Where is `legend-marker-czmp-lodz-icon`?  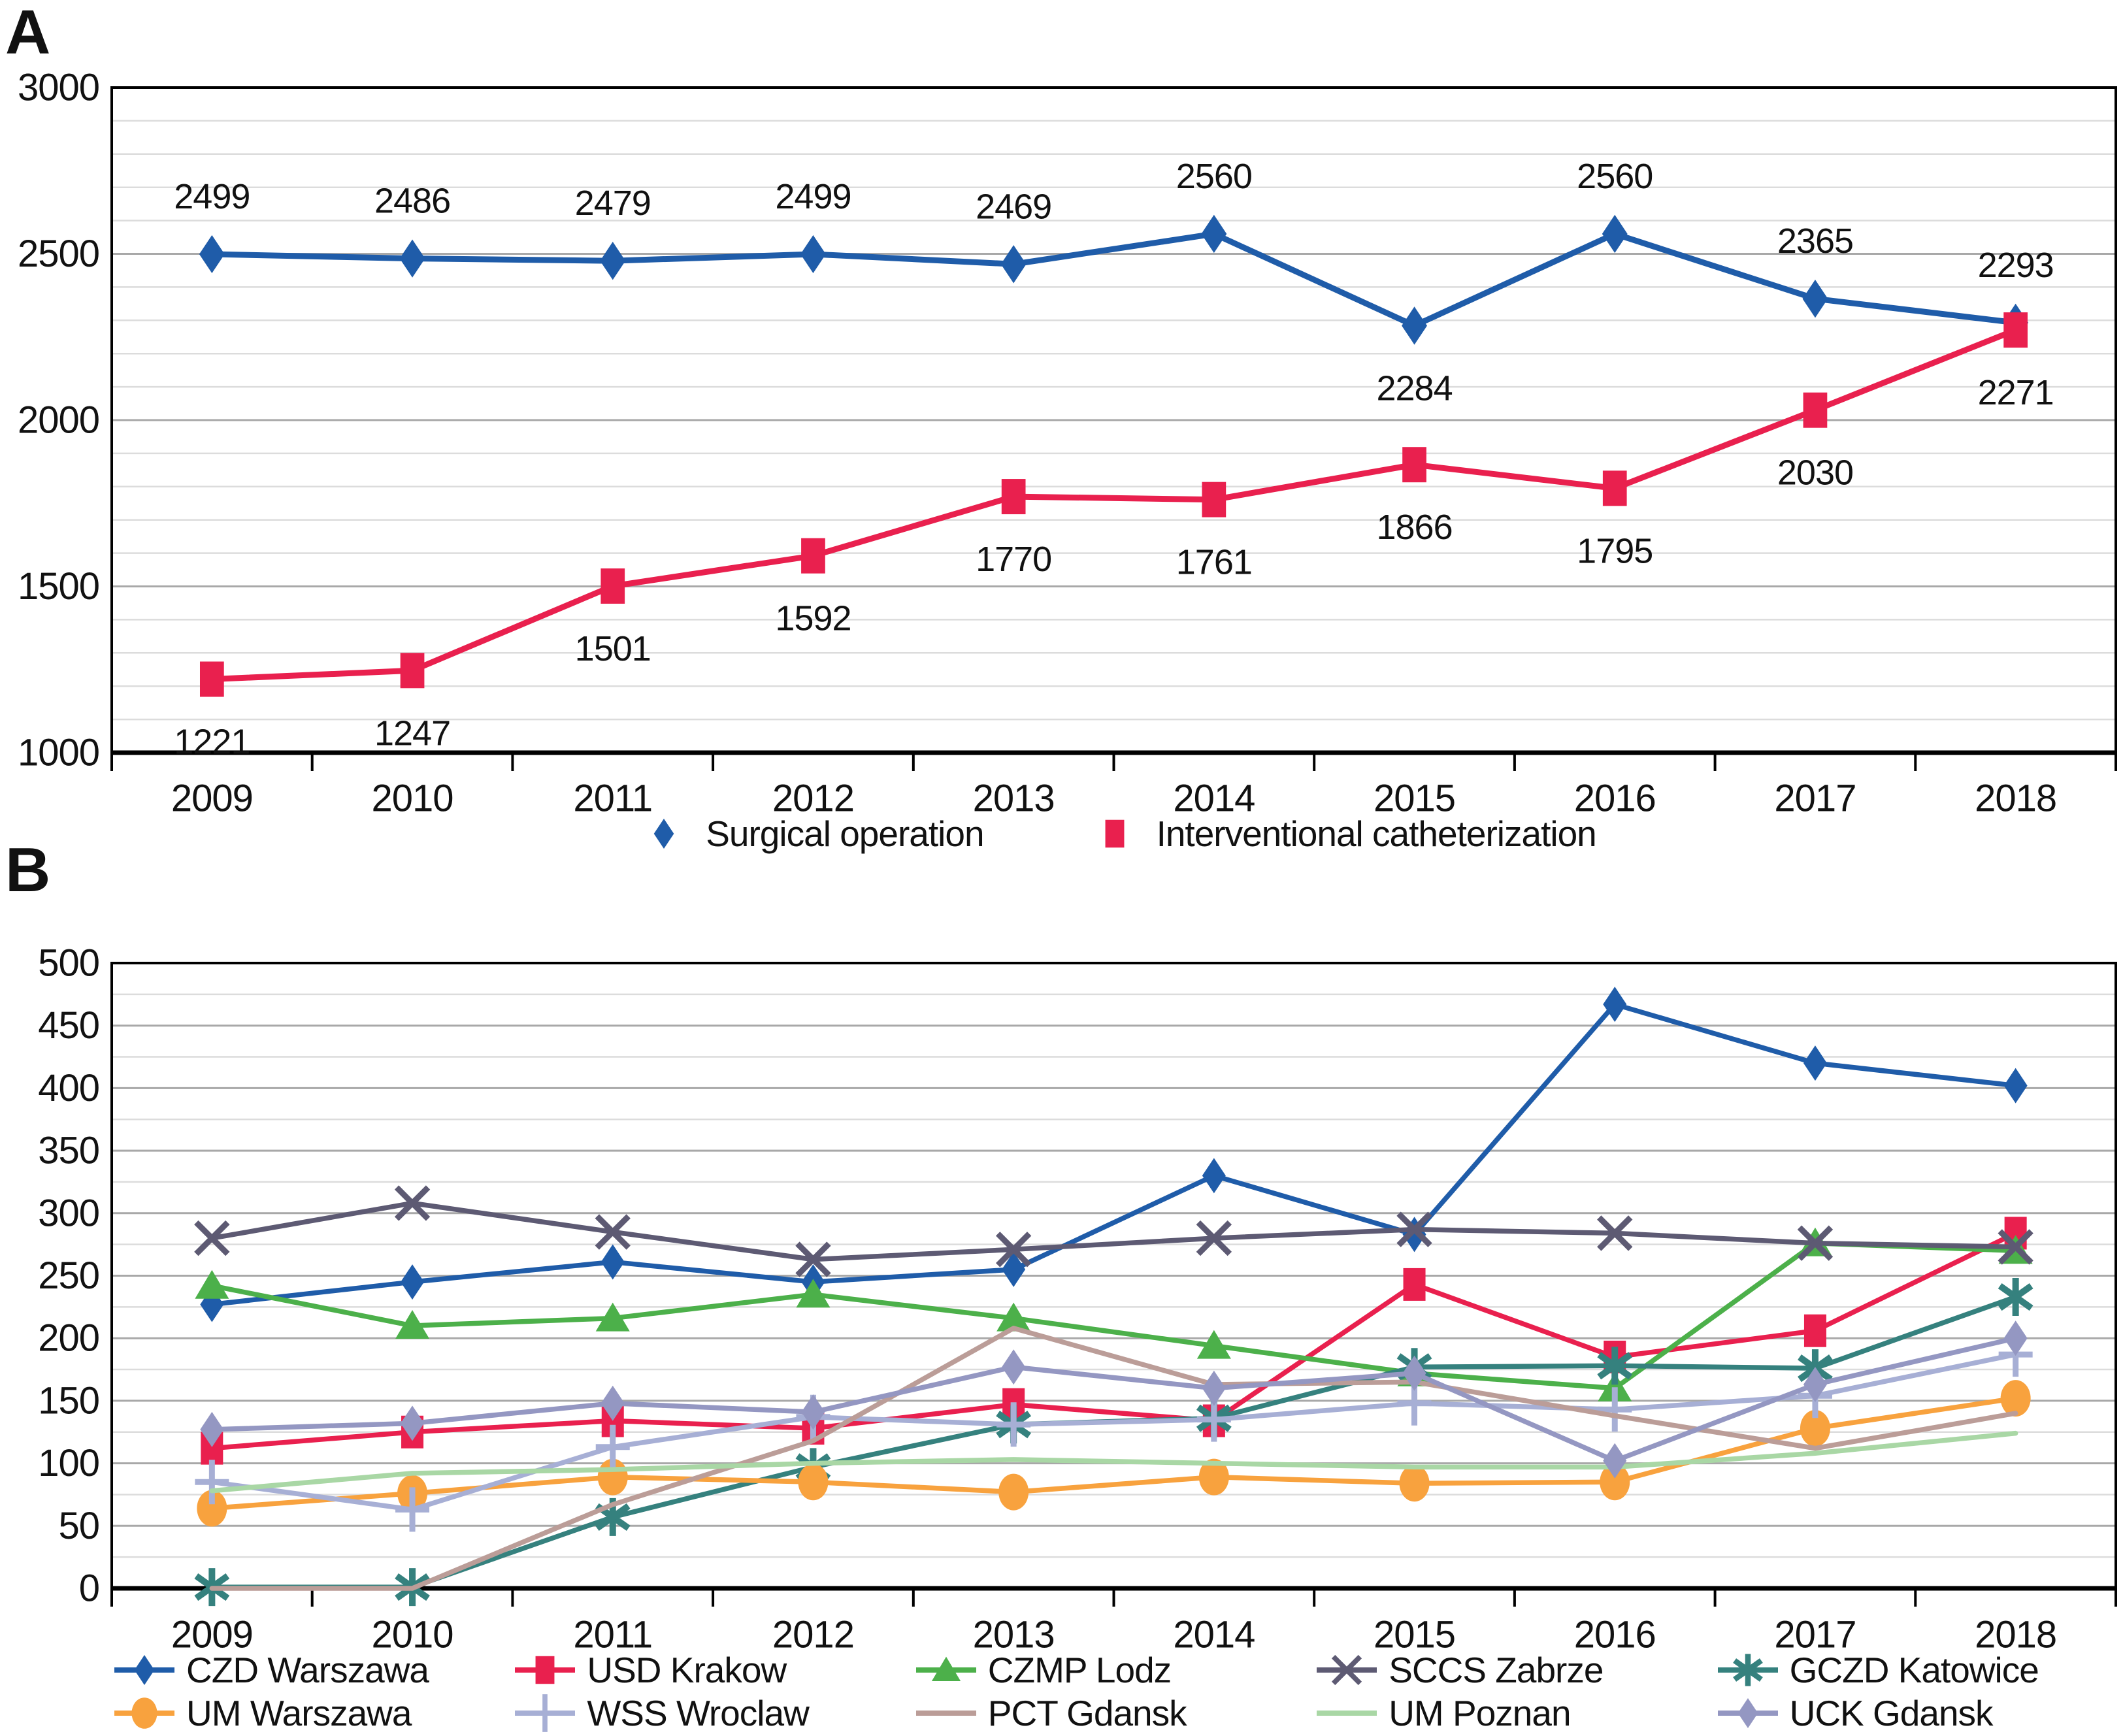 legend-marker-czmp-lodz-icon is located at coordinates (945, 1669).